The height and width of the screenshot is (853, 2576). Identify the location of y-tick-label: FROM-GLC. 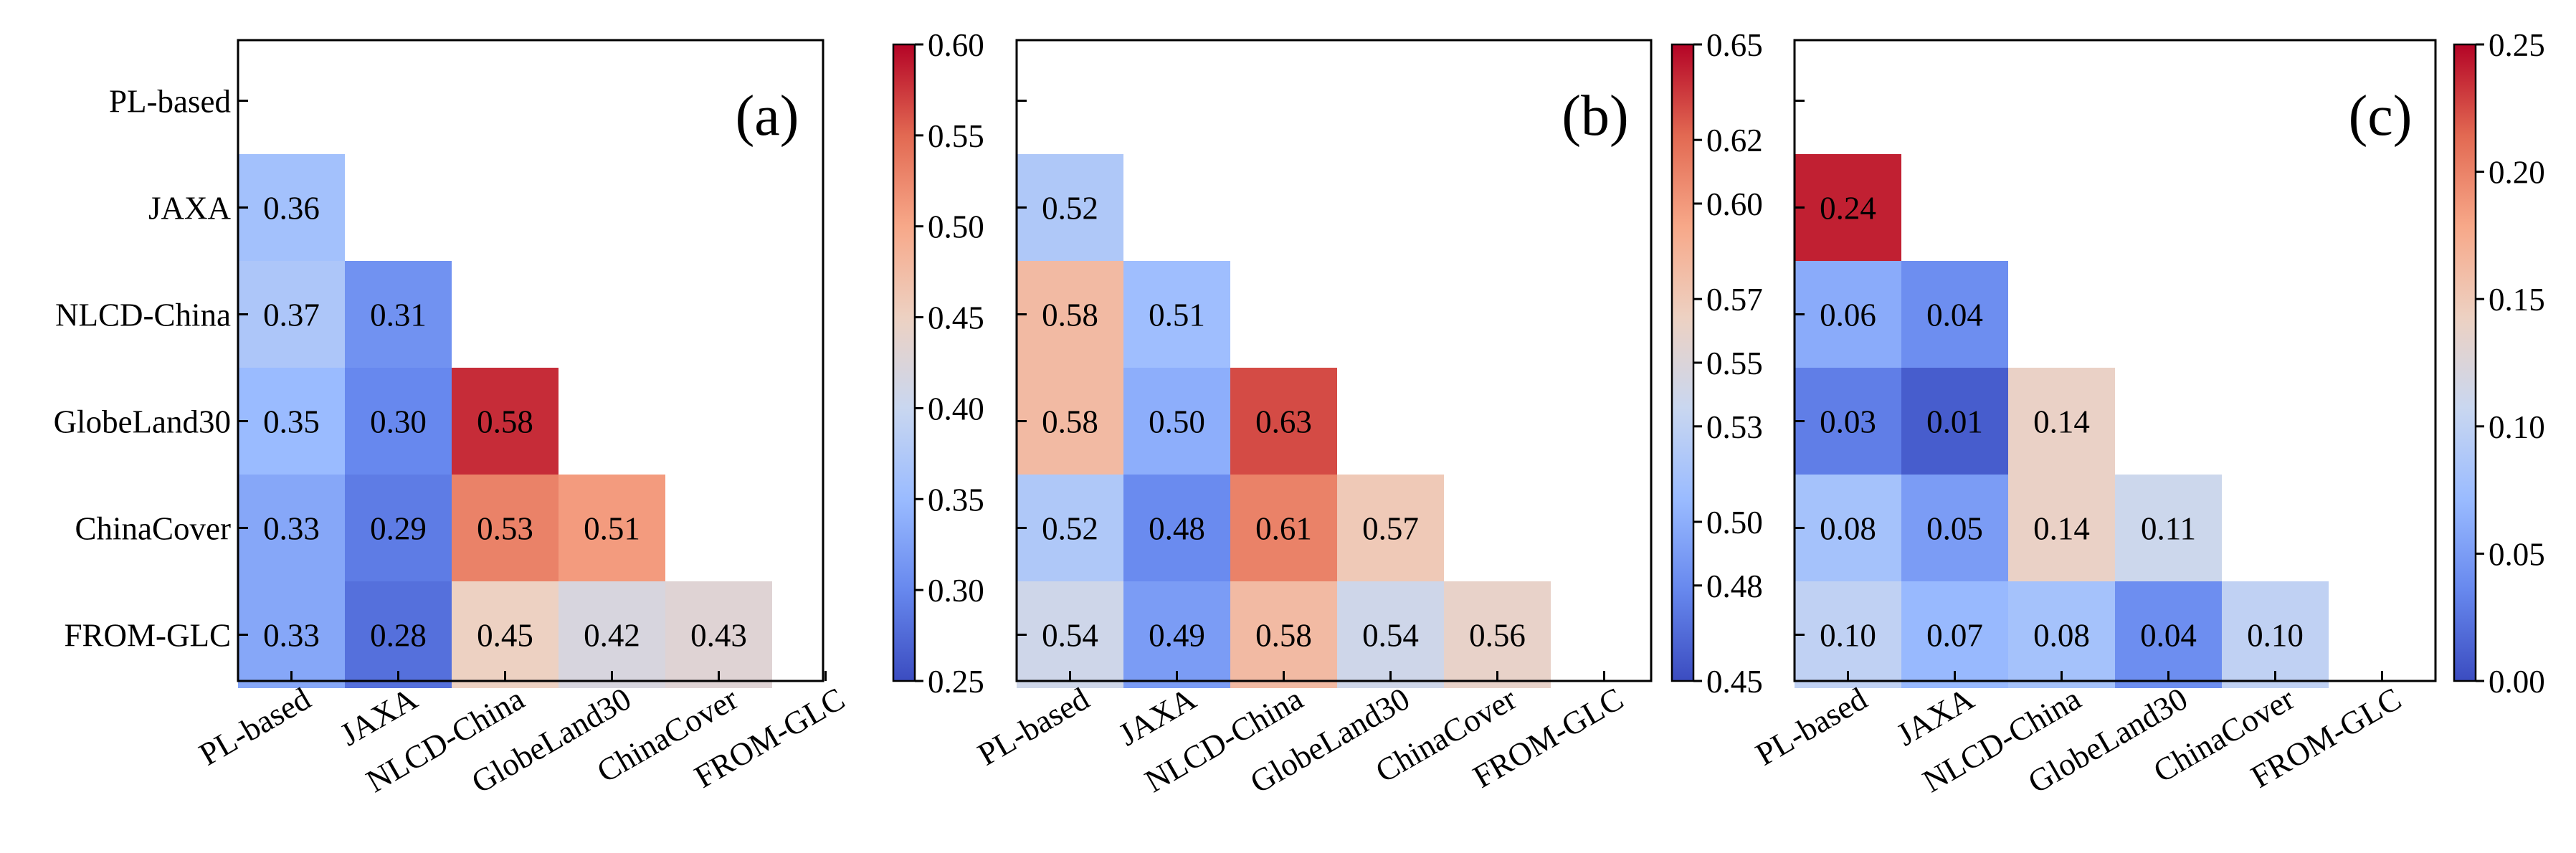
(147, 636).